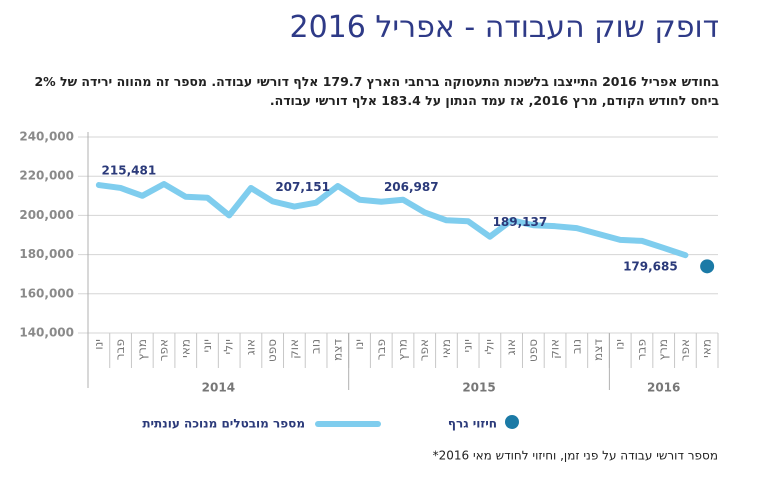  What do you see at coordinates (520, 222) in the screenshot?
I see `data-label: 189,137` at bounding box center [520, 222].